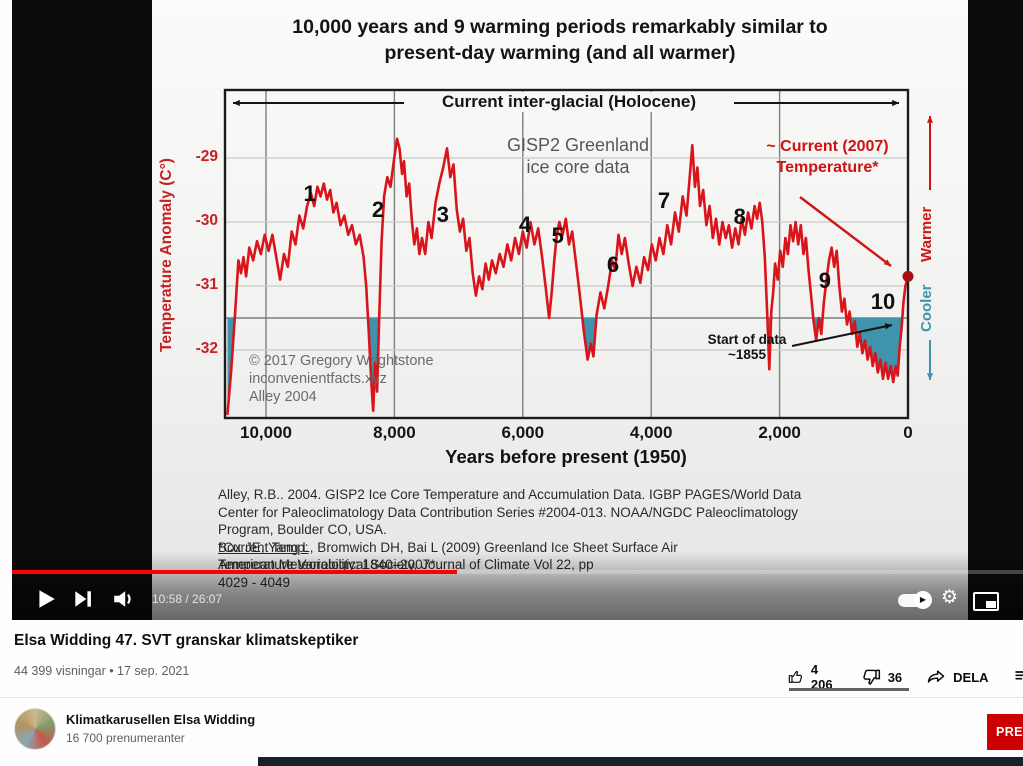 The height and width of the screenshot is (766, 1023). I want to click on x-tick-label: 10,000, so click(266, 432).